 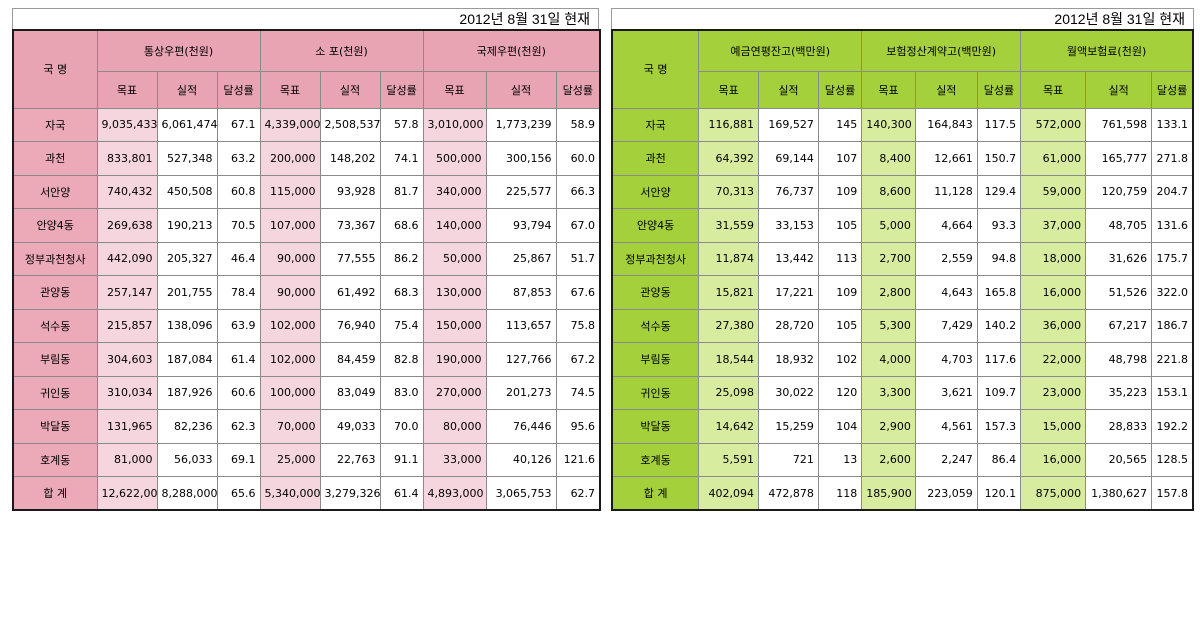 I want to click on actual-cell: 49,033, so click(x=350, y=426).